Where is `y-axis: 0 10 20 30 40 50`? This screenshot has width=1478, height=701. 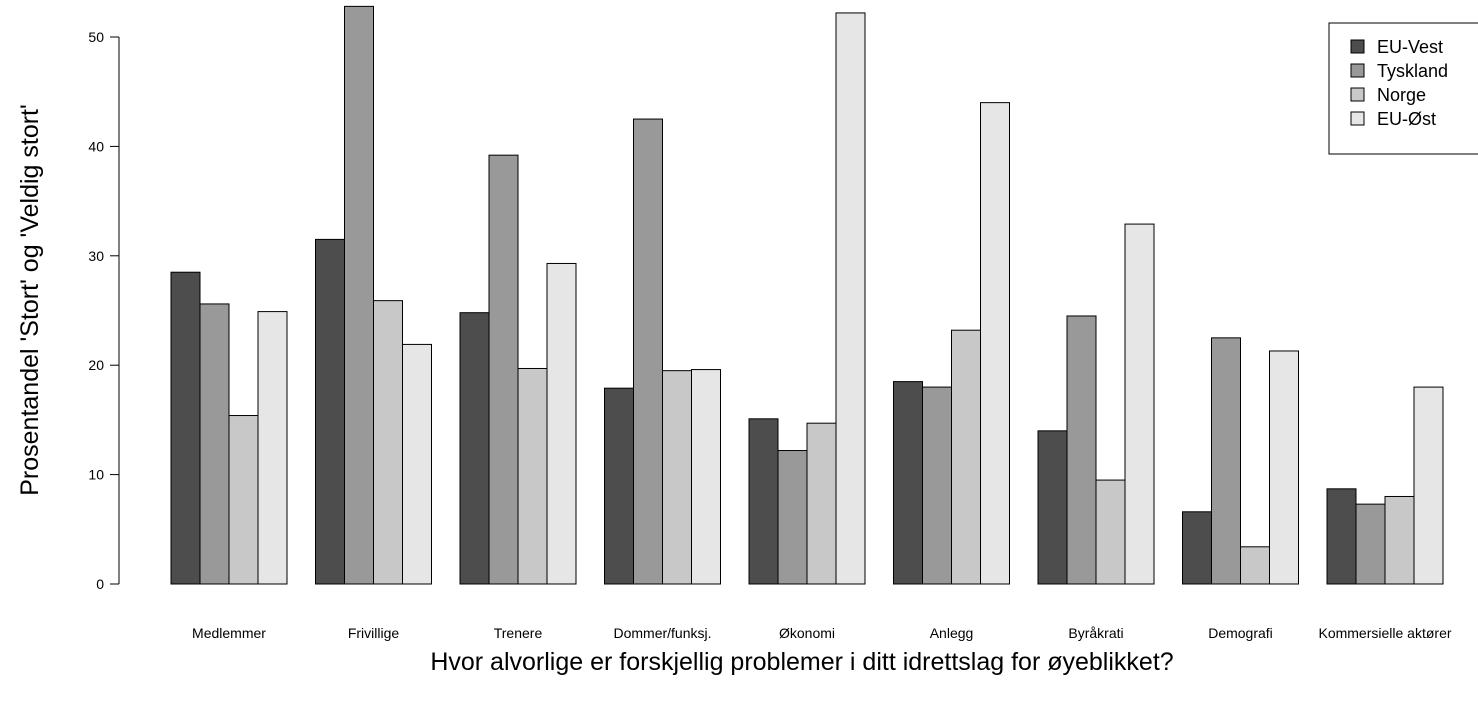 y-axis: 0 10 20 30 40 50 is located at coordinates (104, 310).